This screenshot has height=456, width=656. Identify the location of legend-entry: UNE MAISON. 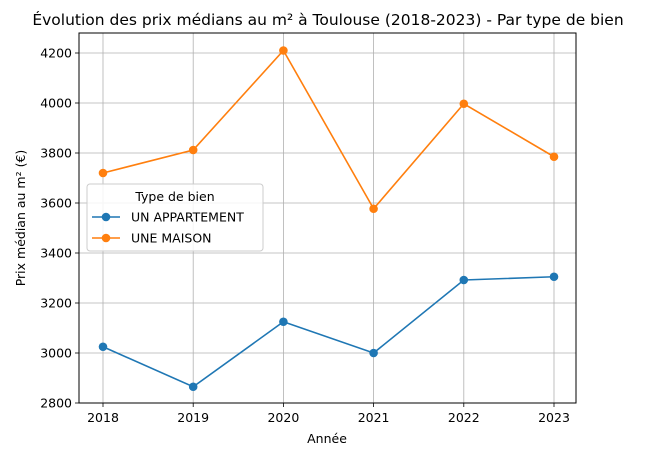
(152, 238).